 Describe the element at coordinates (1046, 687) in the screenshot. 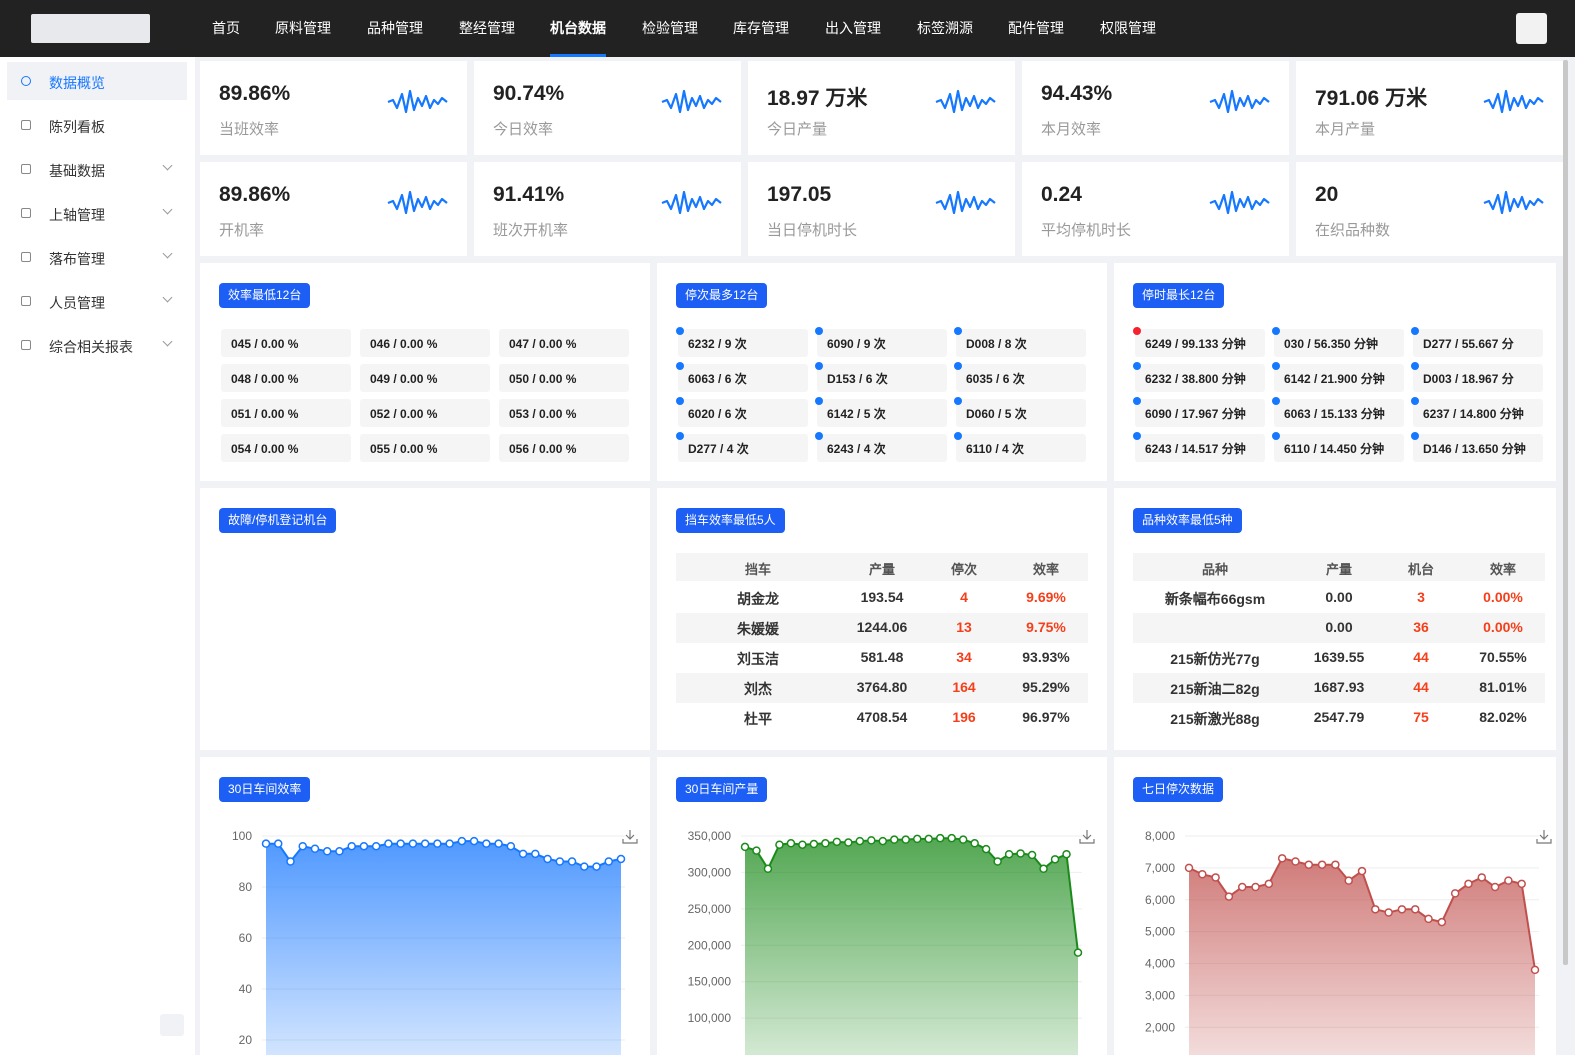

I see `table-cell: 95.29%` at that location.